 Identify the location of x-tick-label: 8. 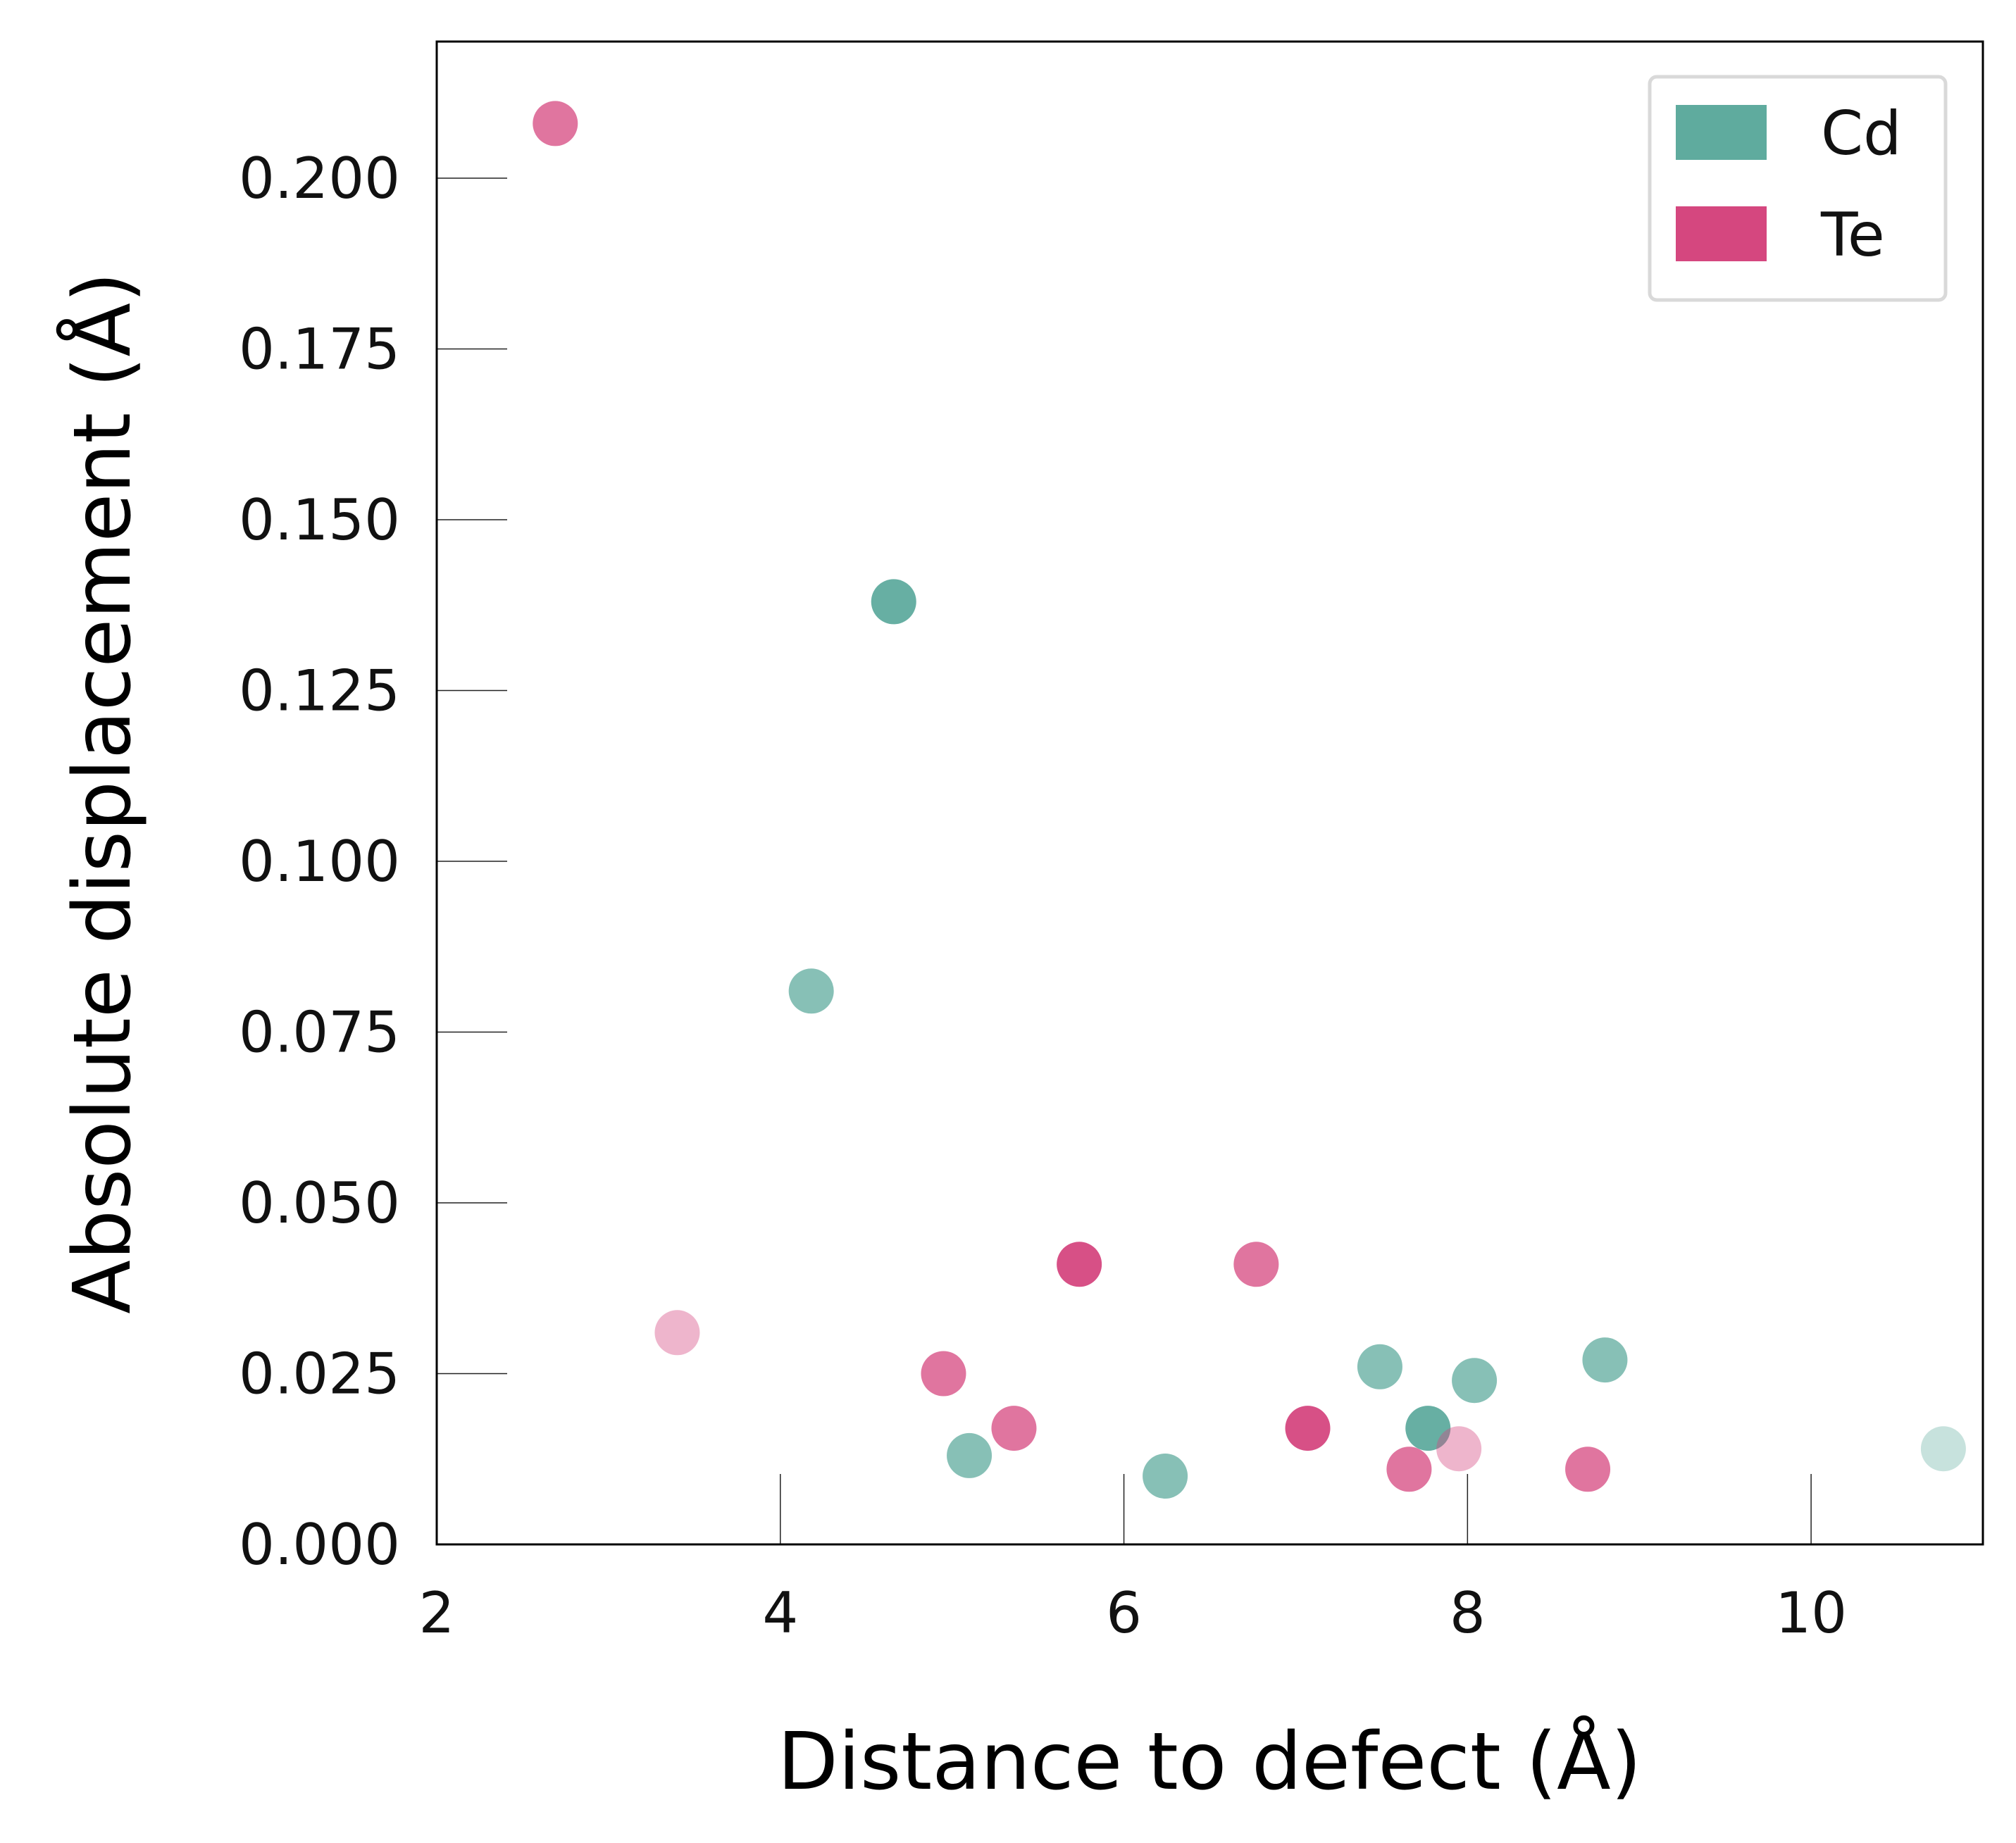
(1468, 1613).